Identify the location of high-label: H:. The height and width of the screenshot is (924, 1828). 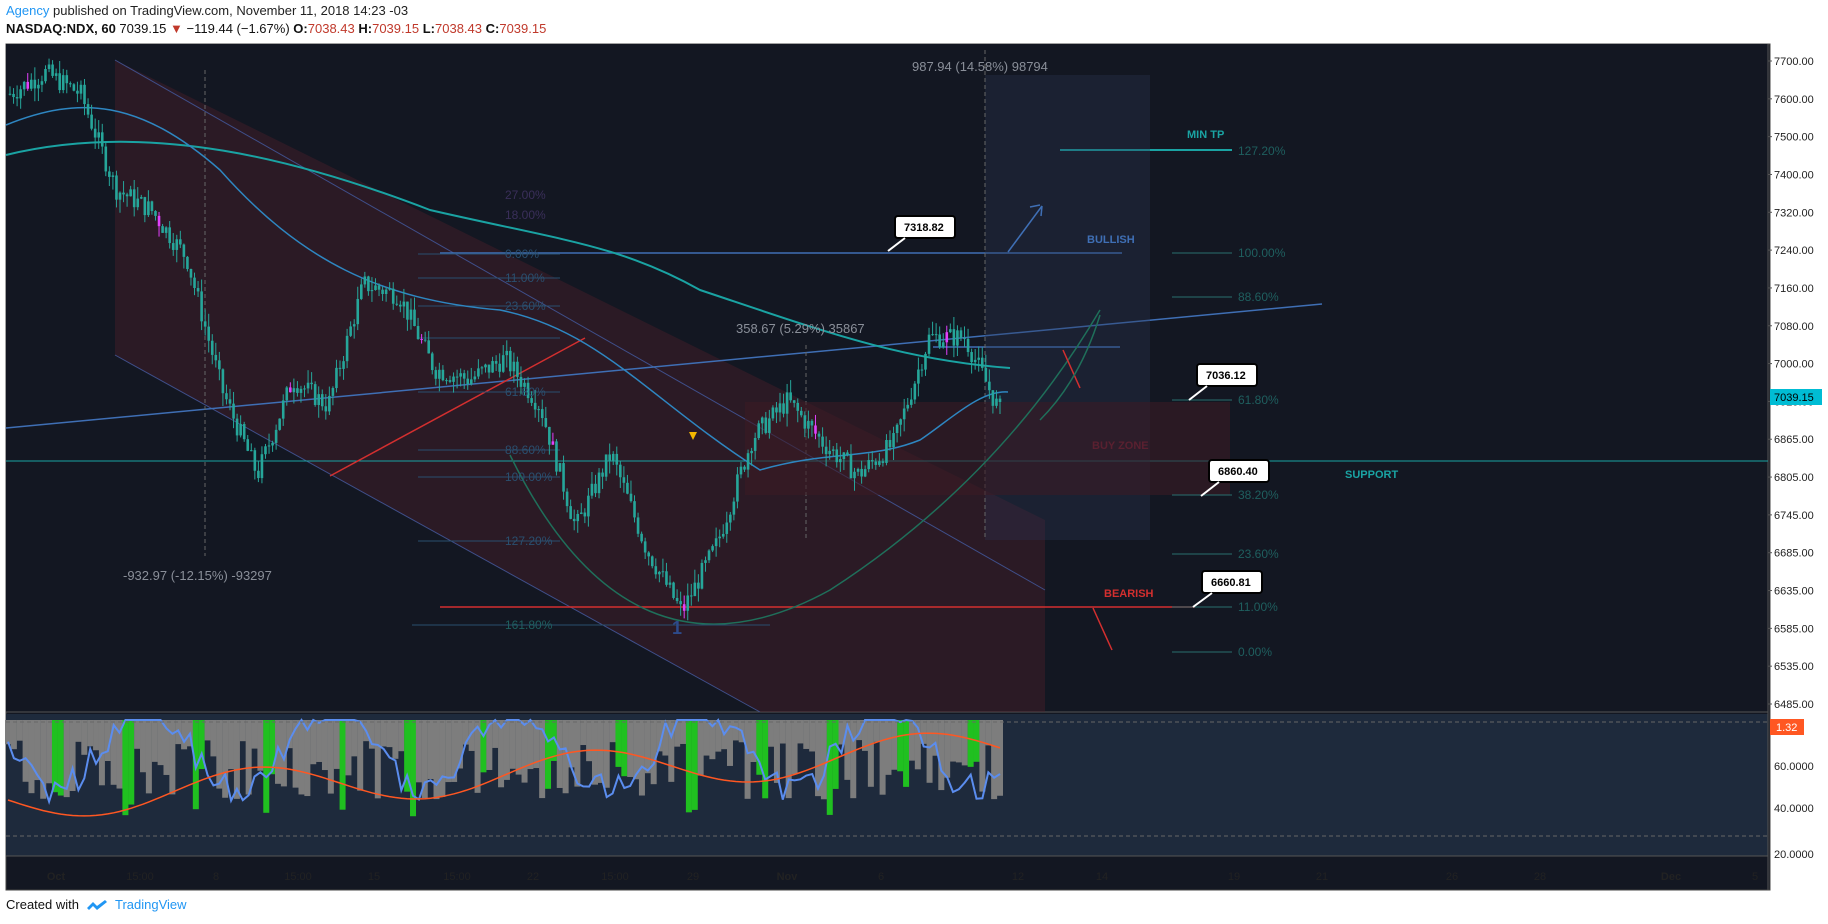
(365, 28).